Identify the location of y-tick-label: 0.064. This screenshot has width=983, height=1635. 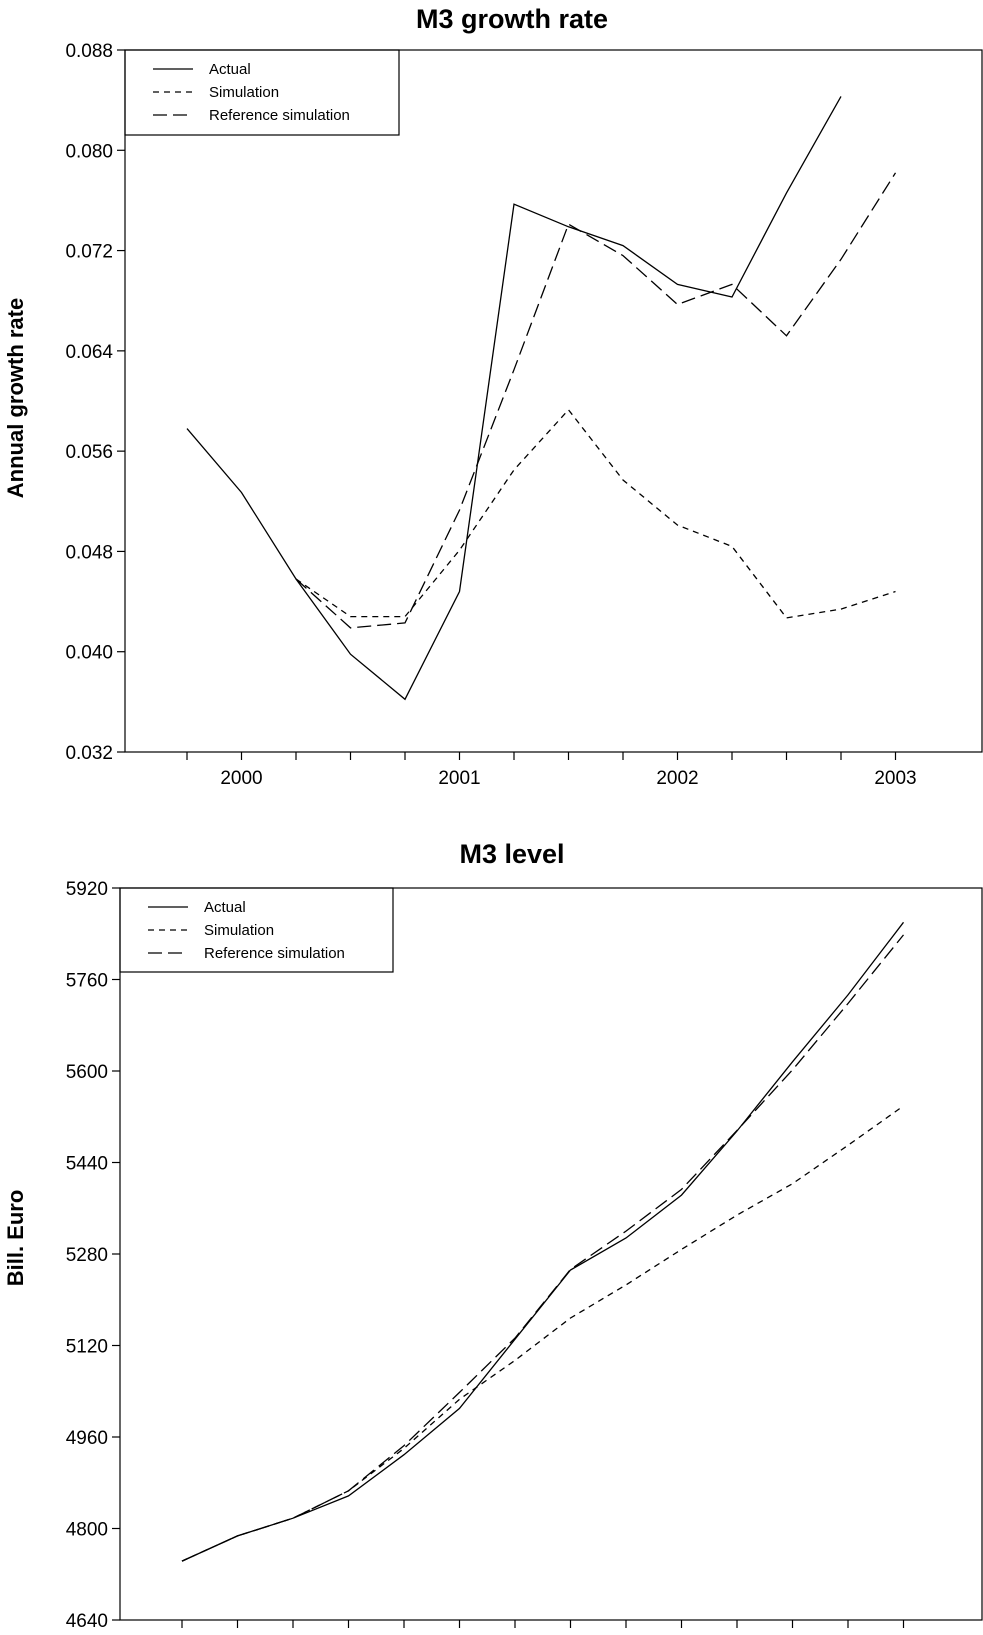
(89, 352).